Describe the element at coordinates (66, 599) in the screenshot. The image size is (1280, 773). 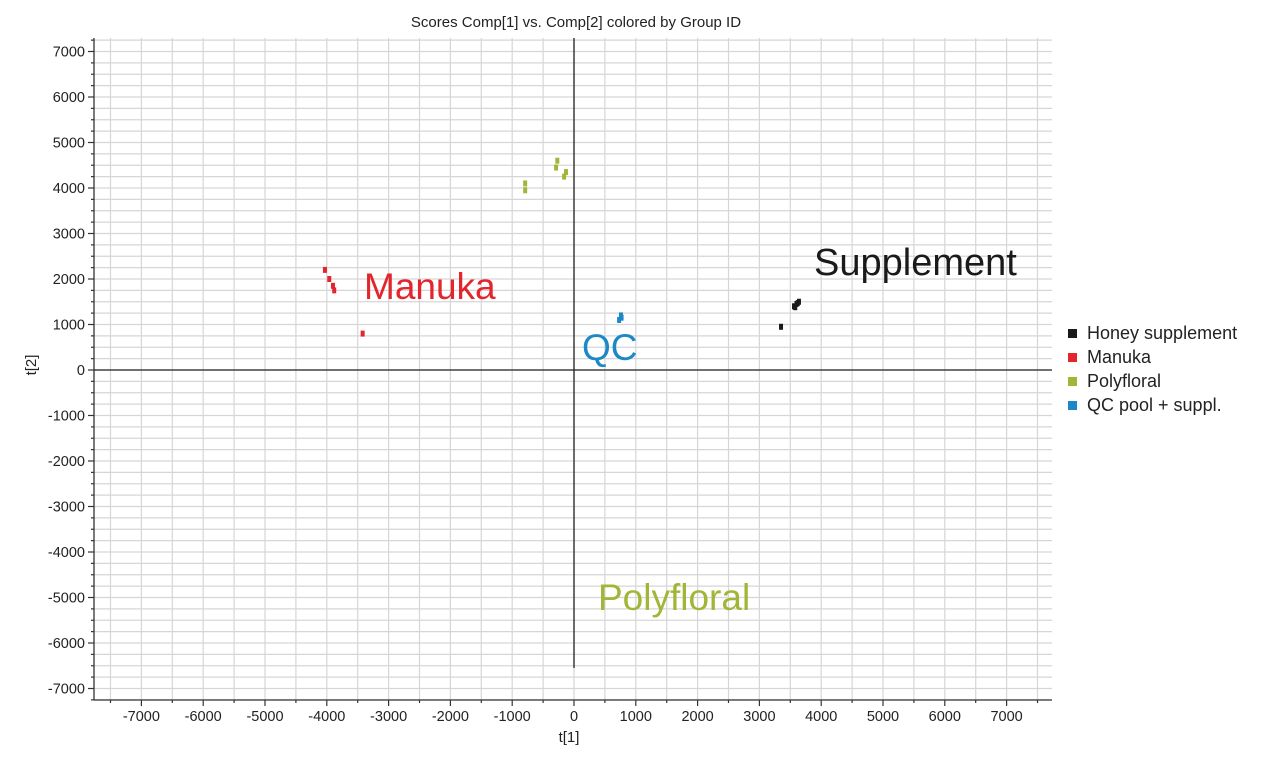
I see `y-tick-label: -5000` at that location.